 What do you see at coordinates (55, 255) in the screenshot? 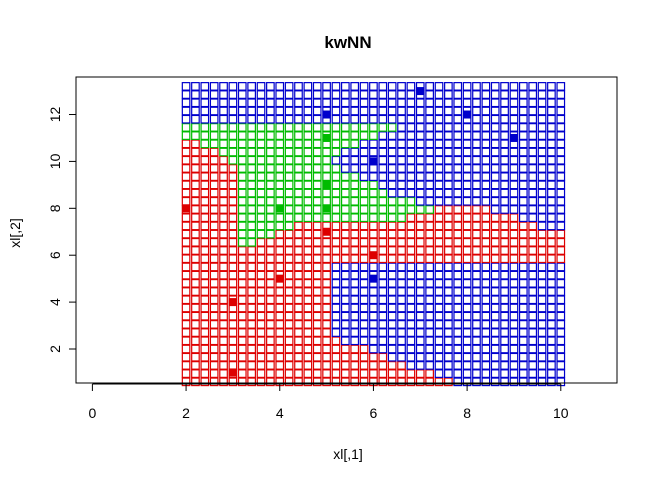
I see `y-tick-label: 6` at bounding box center [55, 255].